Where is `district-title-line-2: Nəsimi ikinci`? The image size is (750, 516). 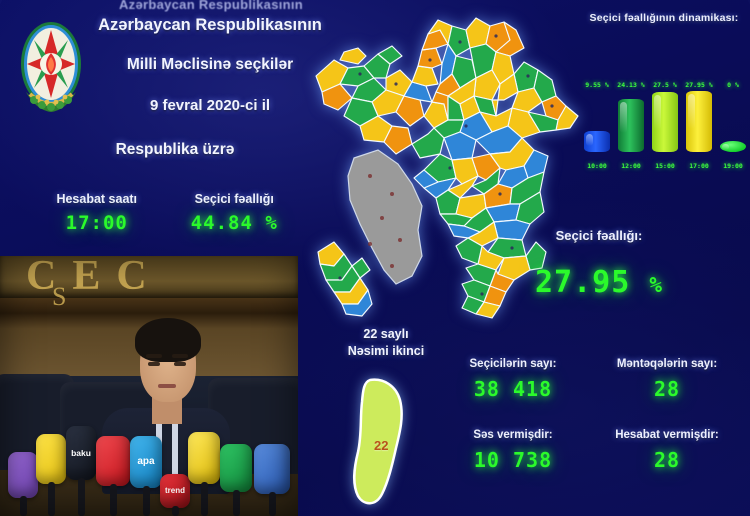 district-title-line-2: Nəsimi ikinci is located at coordinates (386, 350).